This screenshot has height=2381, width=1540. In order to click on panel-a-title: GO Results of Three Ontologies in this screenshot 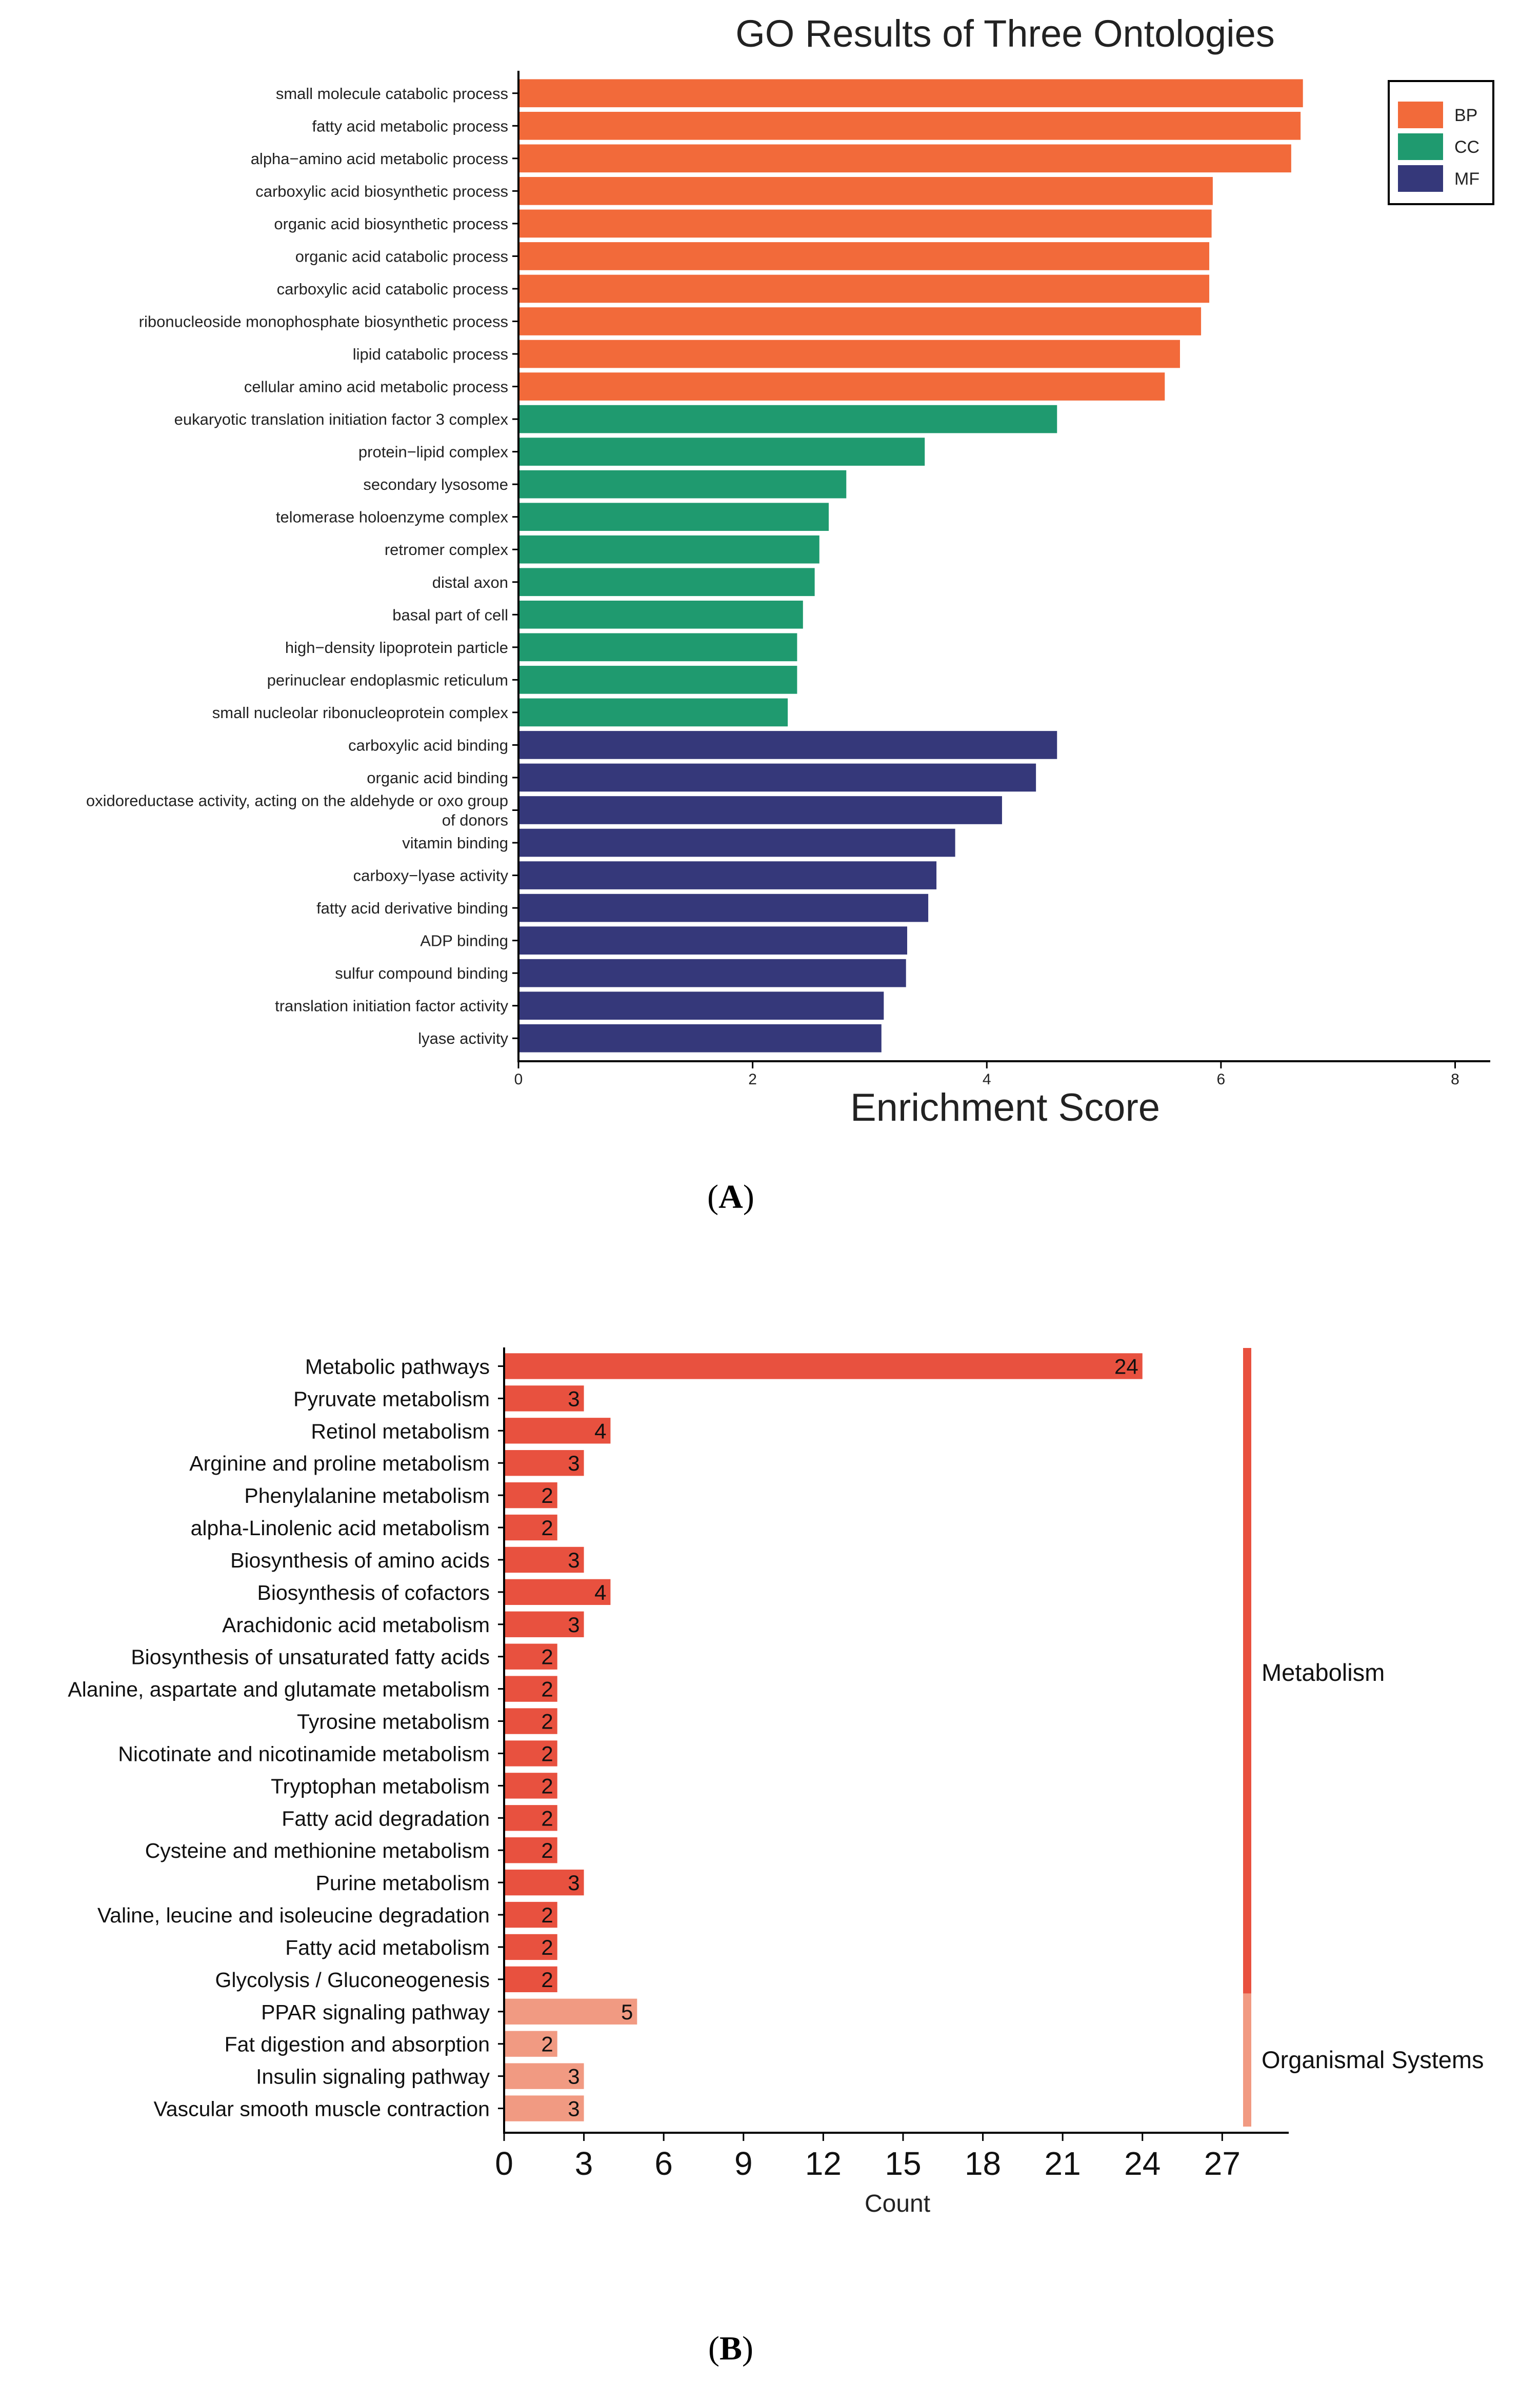, I will do `click(1005, 33)`.